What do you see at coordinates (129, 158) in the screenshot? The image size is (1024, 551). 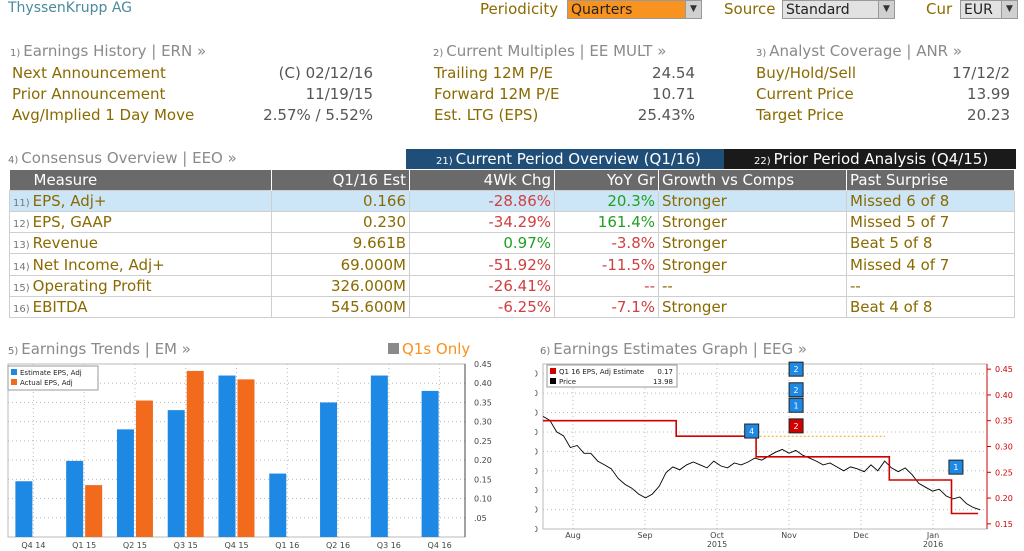 I see `consensus-overview-title: Consensus Overview | EEO »` at bounding box center [129, 158].